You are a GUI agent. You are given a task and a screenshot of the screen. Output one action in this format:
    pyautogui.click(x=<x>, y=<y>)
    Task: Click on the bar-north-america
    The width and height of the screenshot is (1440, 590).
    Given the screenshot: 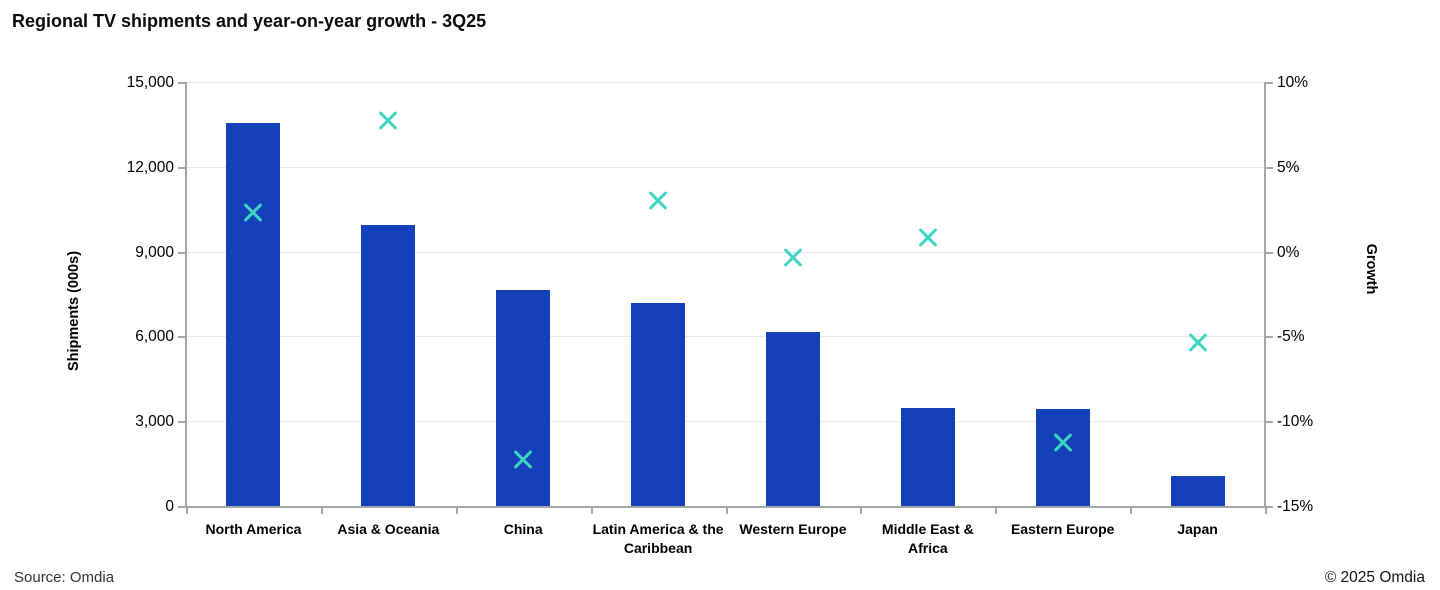 What is the action you would take?
    pyautogui.click(x=253, y=314)
    